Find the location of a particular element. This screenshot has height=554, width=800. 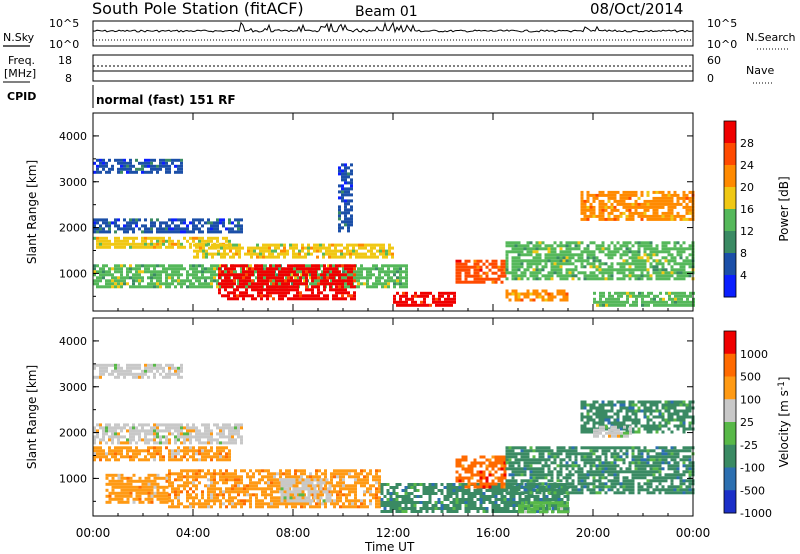

colorbar-tick-label: -100 is located at coordinates (752, 468).